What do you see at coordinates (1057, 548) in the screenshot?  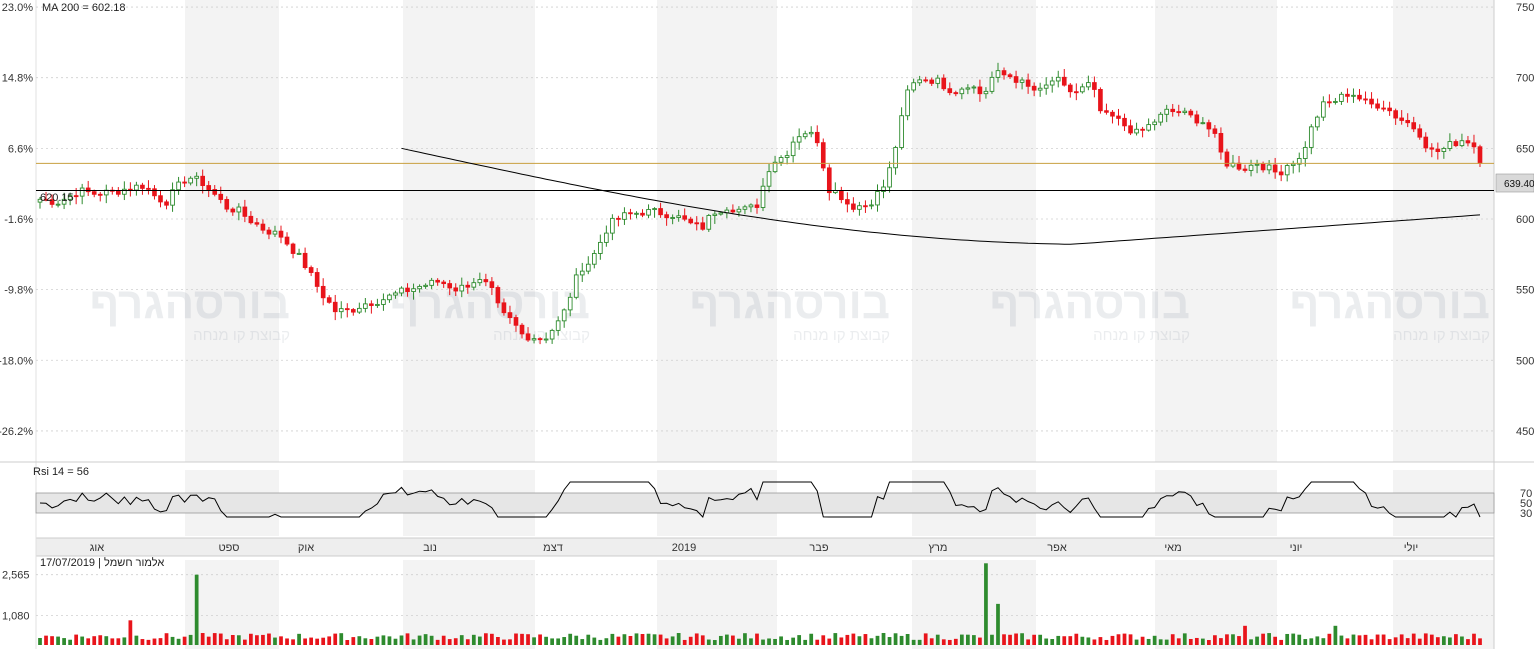 I see `month-label: אפר` at bounding box center [1057, 548].